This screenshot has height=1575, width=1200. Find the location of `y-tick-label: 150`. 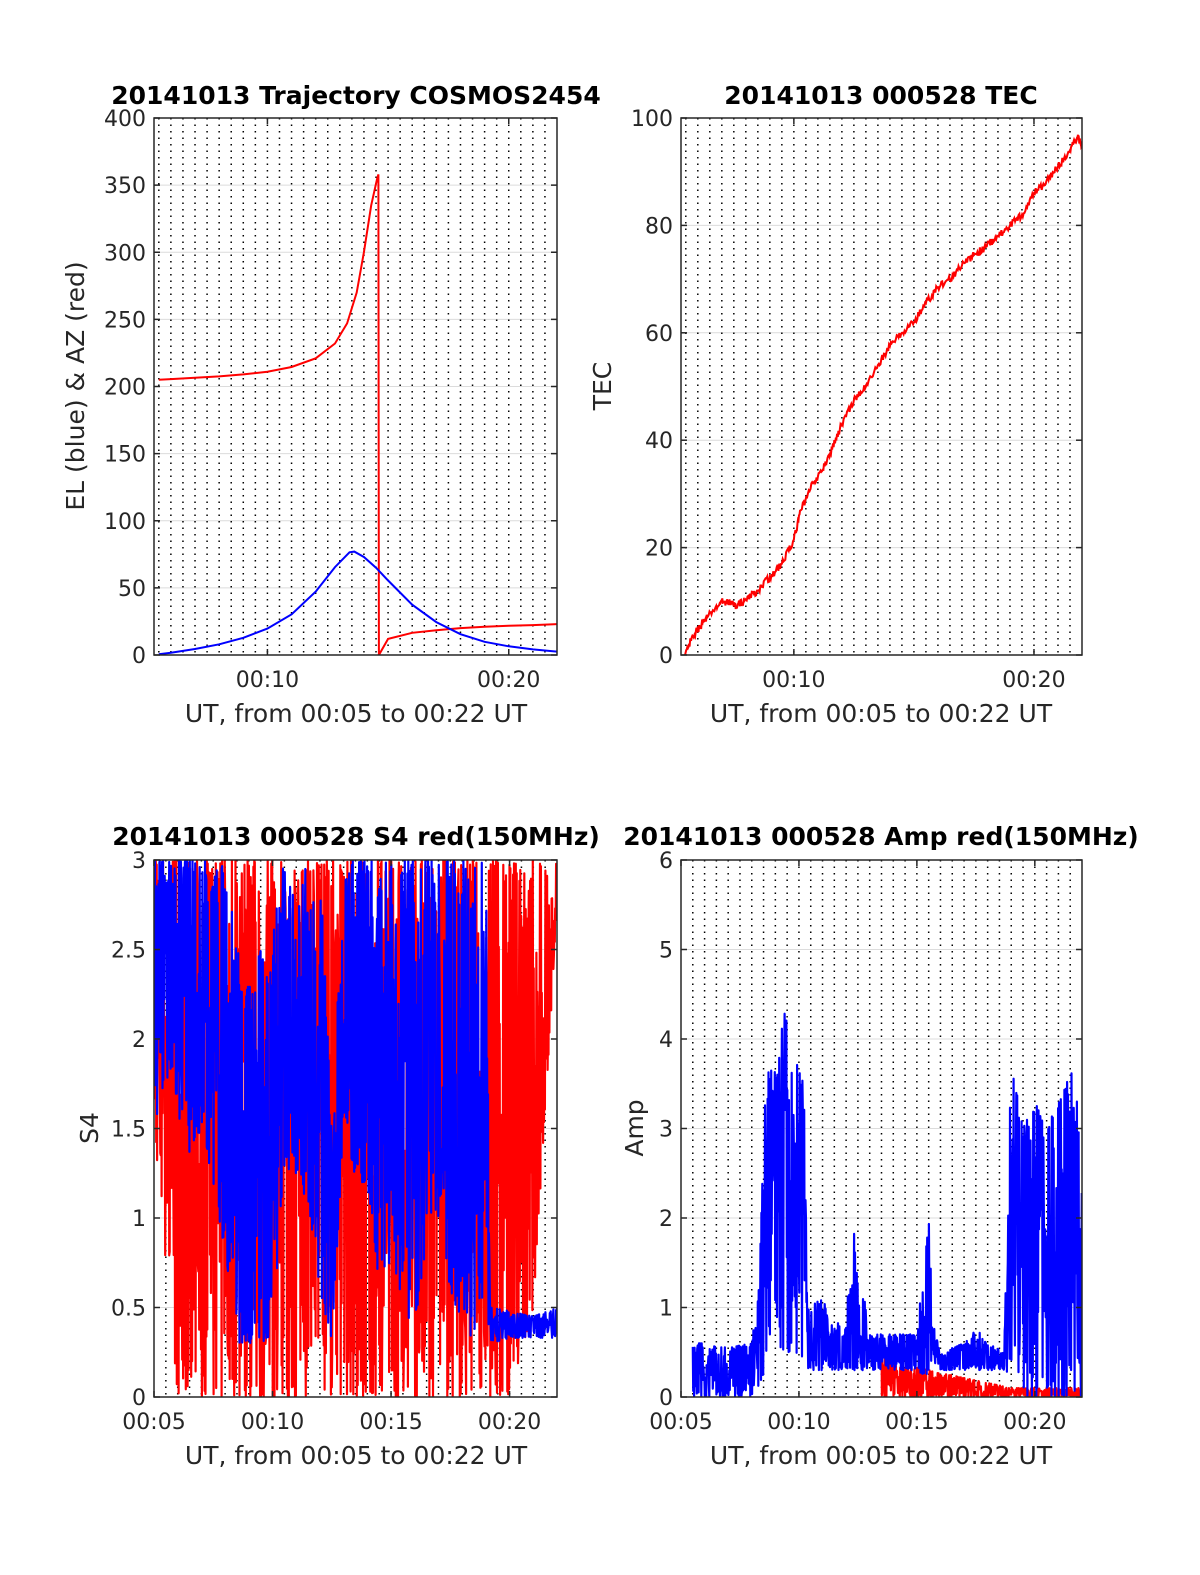

y-tick-label: 150 is located at coordinates (125, 455).